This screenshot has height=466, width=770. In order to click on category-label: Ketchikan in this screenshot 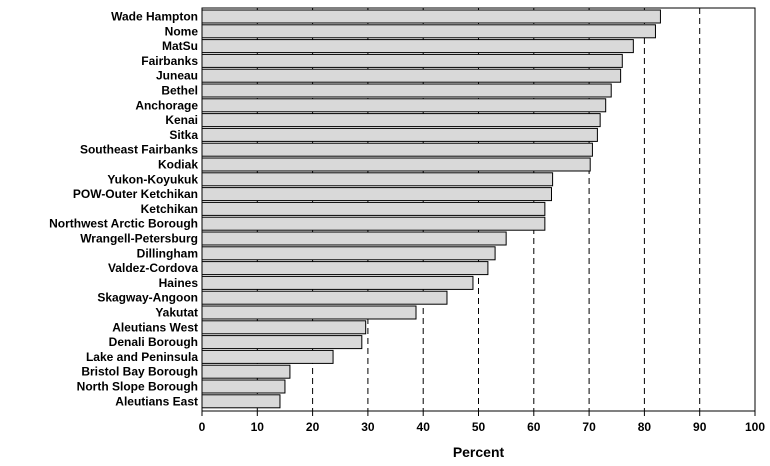, I will do `click(169, 209)`.